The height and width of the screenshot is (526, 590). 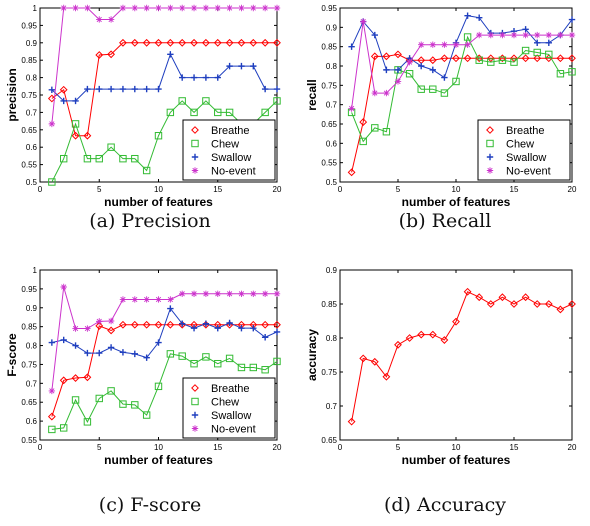 I want to click on y-tick-label: 0.75, so click(x=329, y=85).